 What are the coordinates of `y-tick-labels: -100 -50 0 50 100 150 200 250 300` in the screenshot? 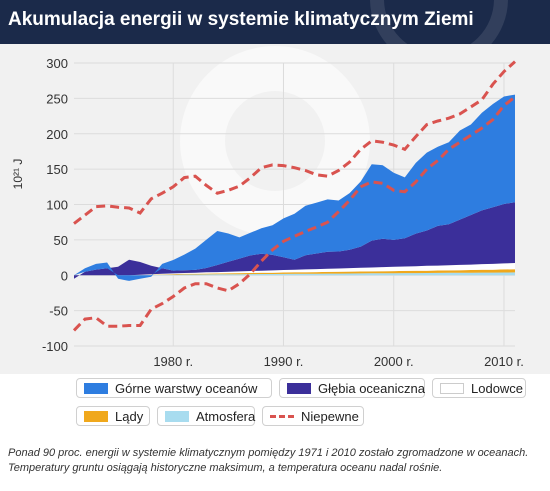 It's located at (55, 205).